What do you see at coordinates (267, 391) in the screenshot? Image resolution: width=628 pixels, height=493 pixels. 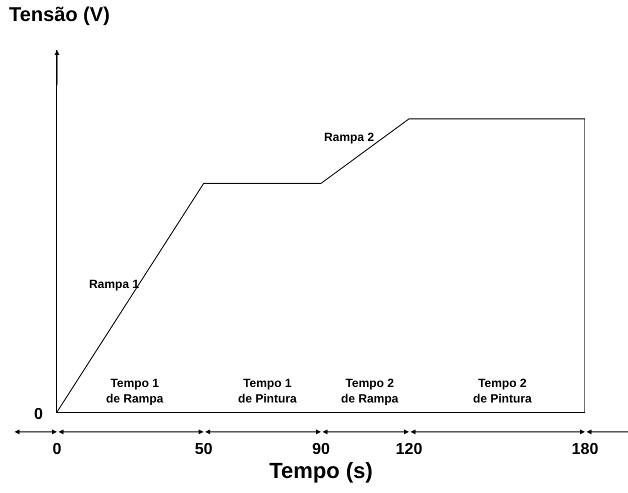 I see `annotation: Tempo 1 de Pintura` at bounding box center [267, 391].